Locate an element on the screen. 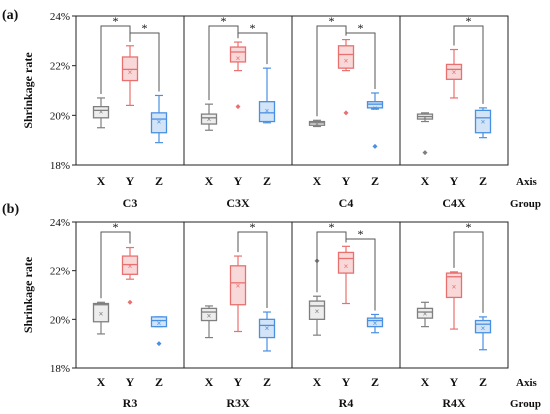  group-c3x: × X × Y × Z * * C3X is located at coordinates (238, 112).